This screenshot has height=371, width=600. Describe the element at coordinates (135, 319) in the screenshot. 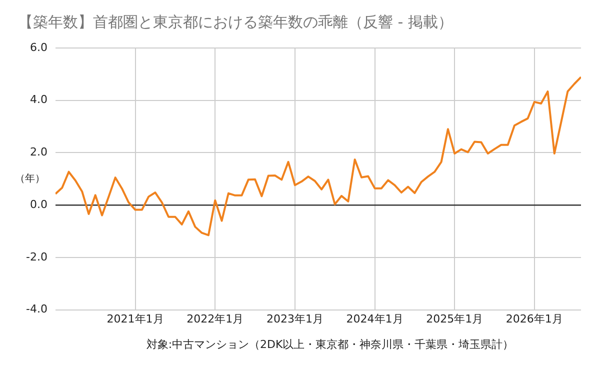

I see `x-tick-label: 2021年1月` at that location.